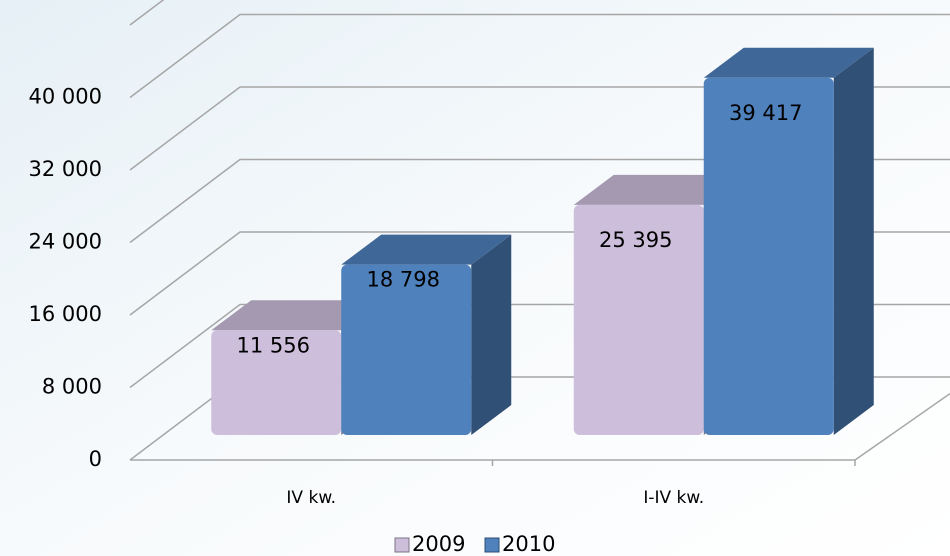 The height and width of the screenshot is (556, 950). I want to click on grid-line, so click(539, 56).